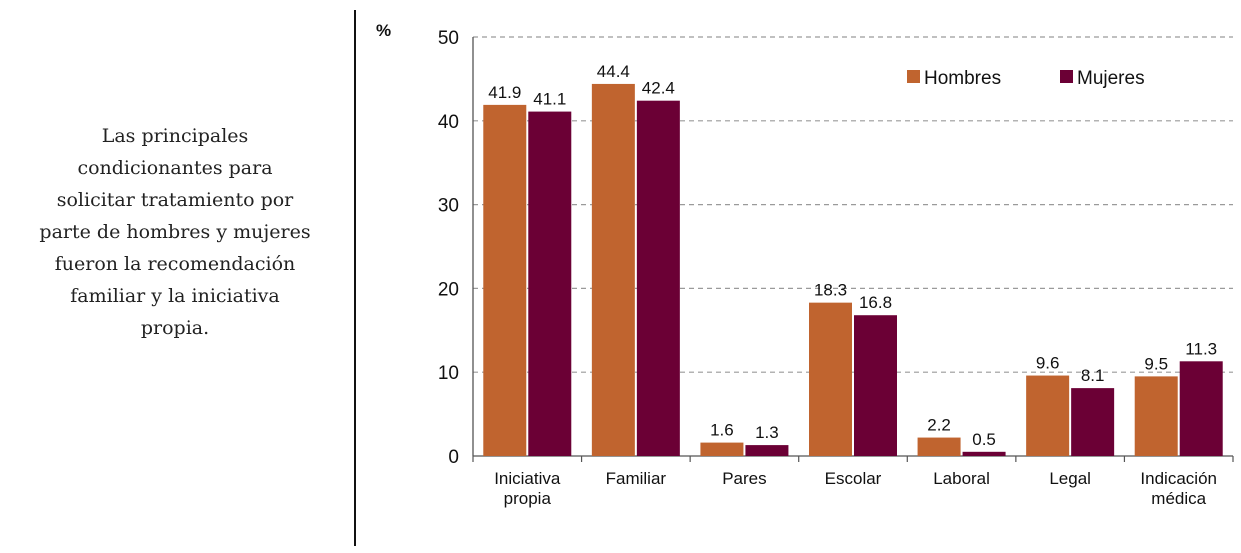 This screenshot has height=553, width=1241. Describe the element at coordinates (175, 264) in the screenshot. I see `description-line: fueron la recomendación` at that location.